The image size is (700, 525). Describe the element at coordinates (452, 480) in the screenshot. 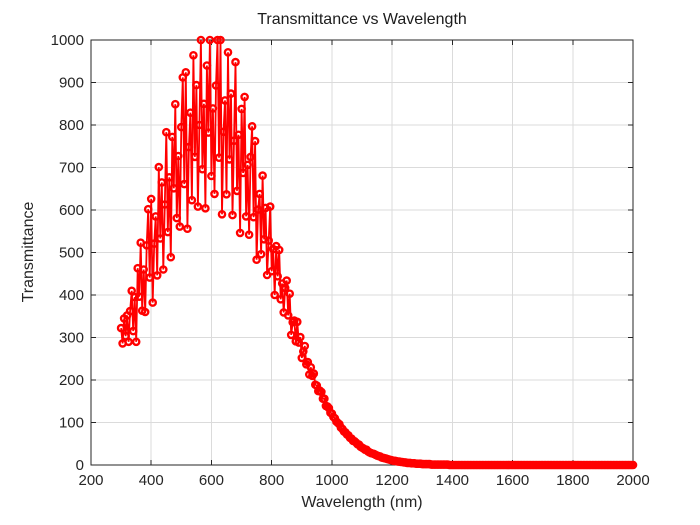

I see `x-tick-label: 1400` at that location.